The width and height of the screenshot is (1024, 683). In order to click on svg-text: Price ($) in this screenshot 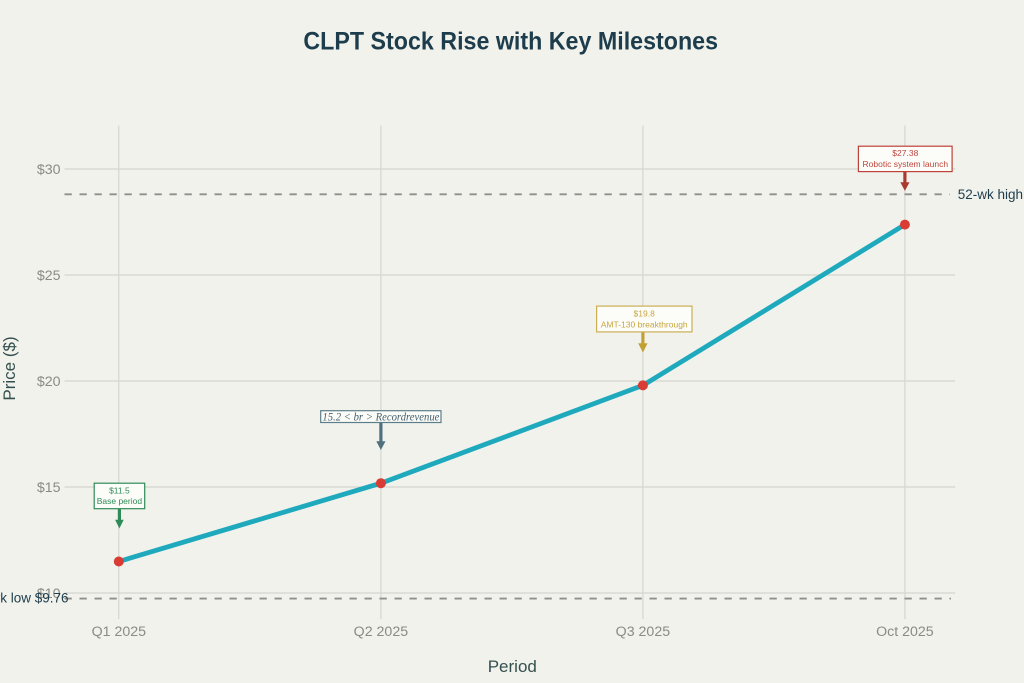, I will do `click(9, 368)`.